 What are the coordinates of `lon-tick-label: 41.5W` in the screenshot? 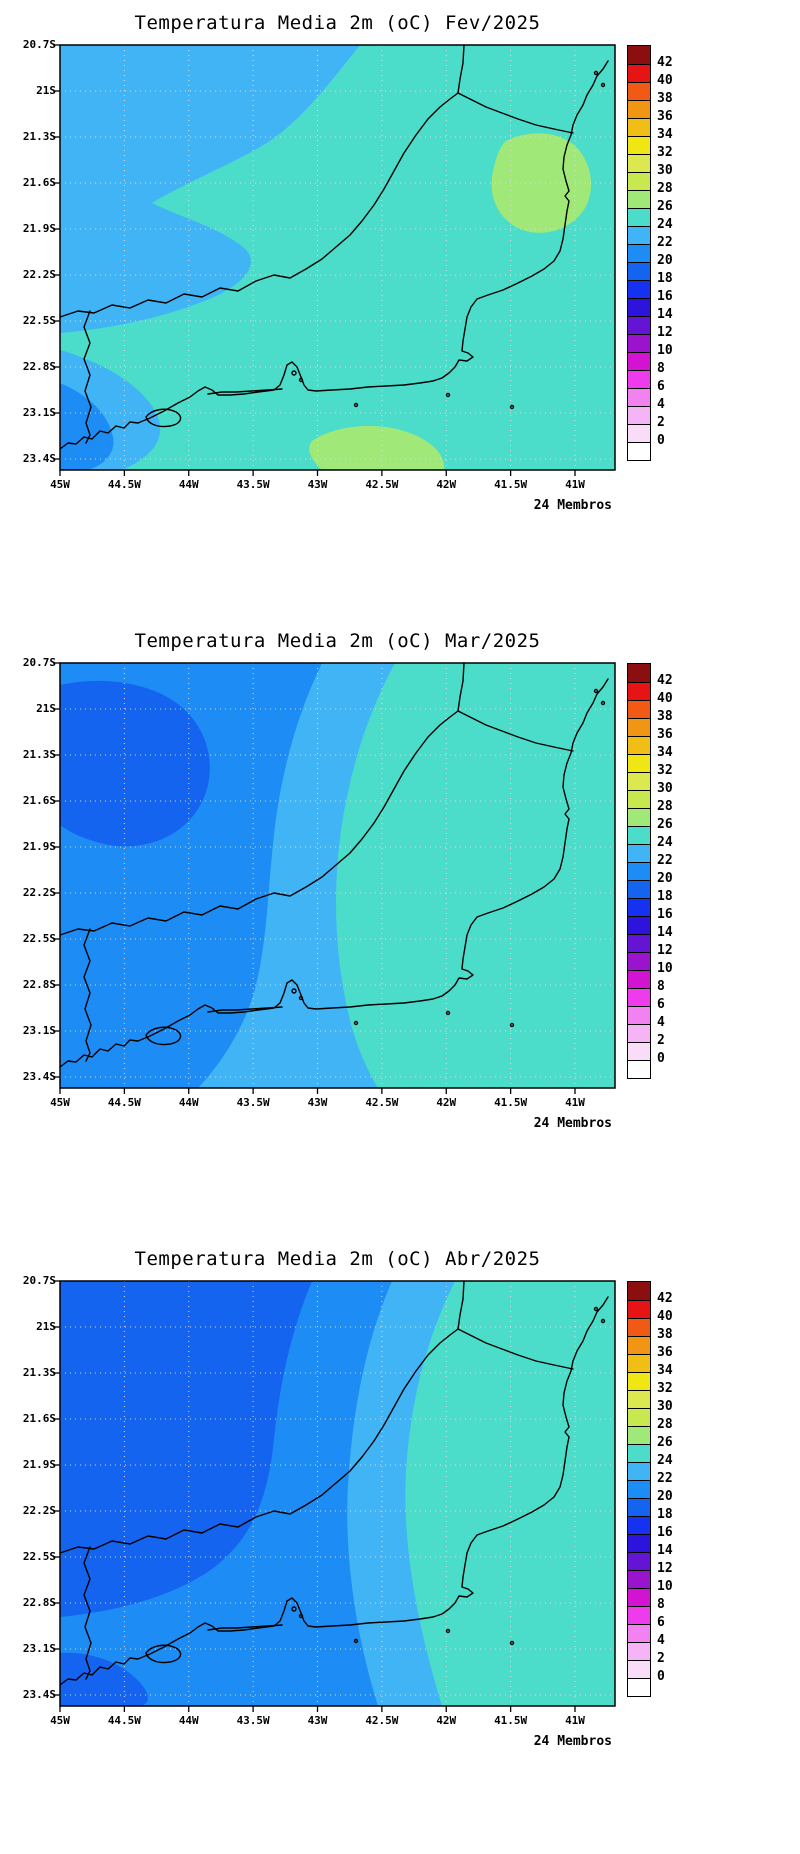 It's located at (511, 484).